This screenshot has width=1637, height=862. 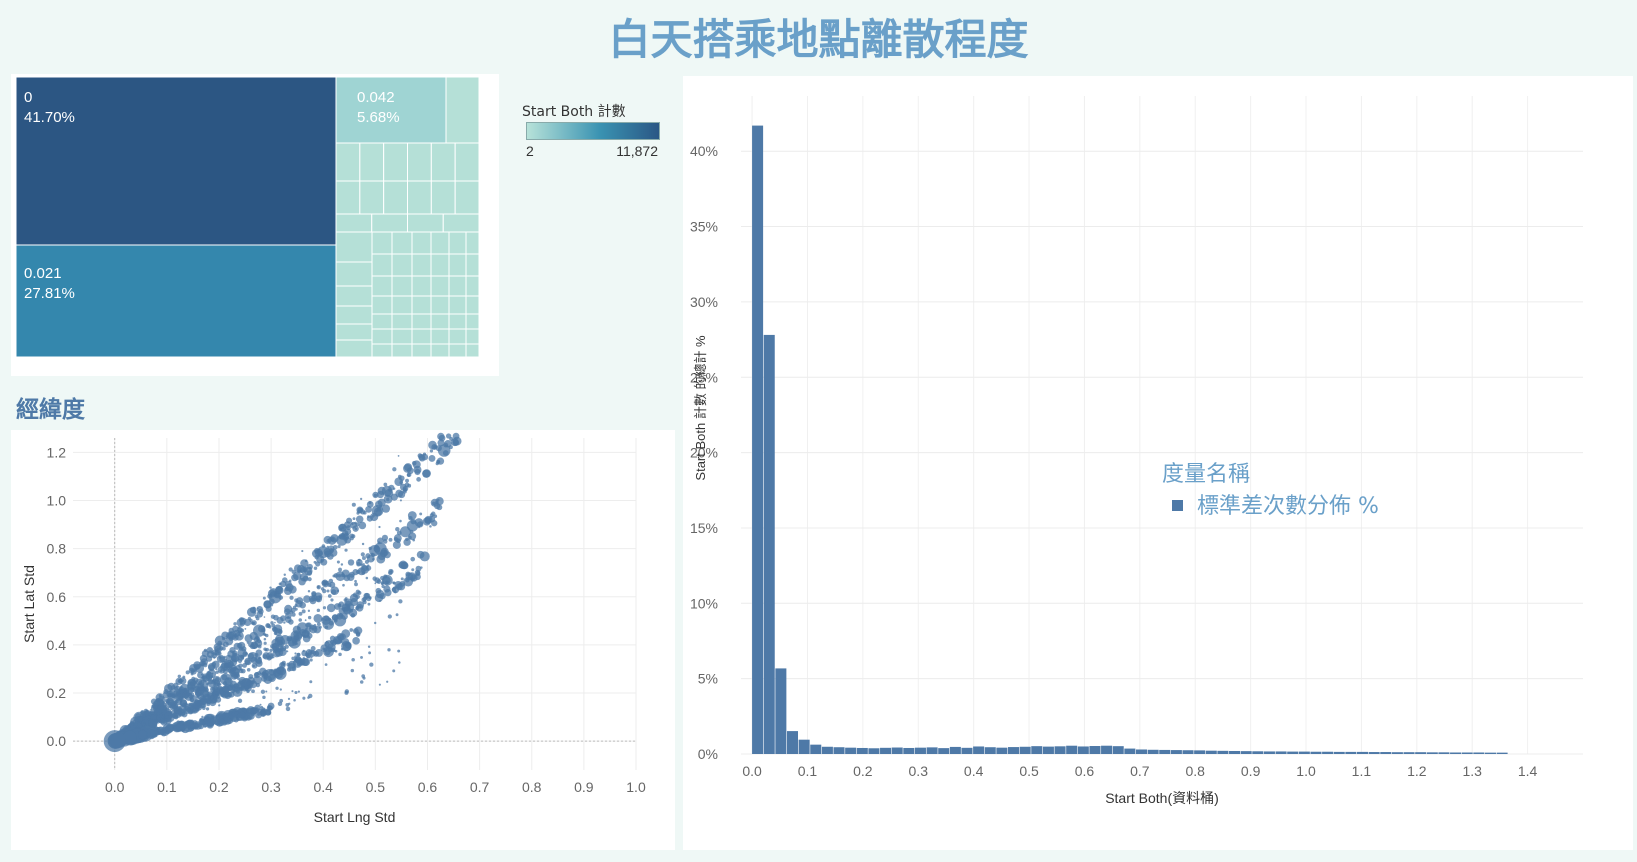 What do you see at coordinates (376, 787) in the screenshot?
I see `scatter-x-tick-label: 0.5` at bounding box center [376, 787].